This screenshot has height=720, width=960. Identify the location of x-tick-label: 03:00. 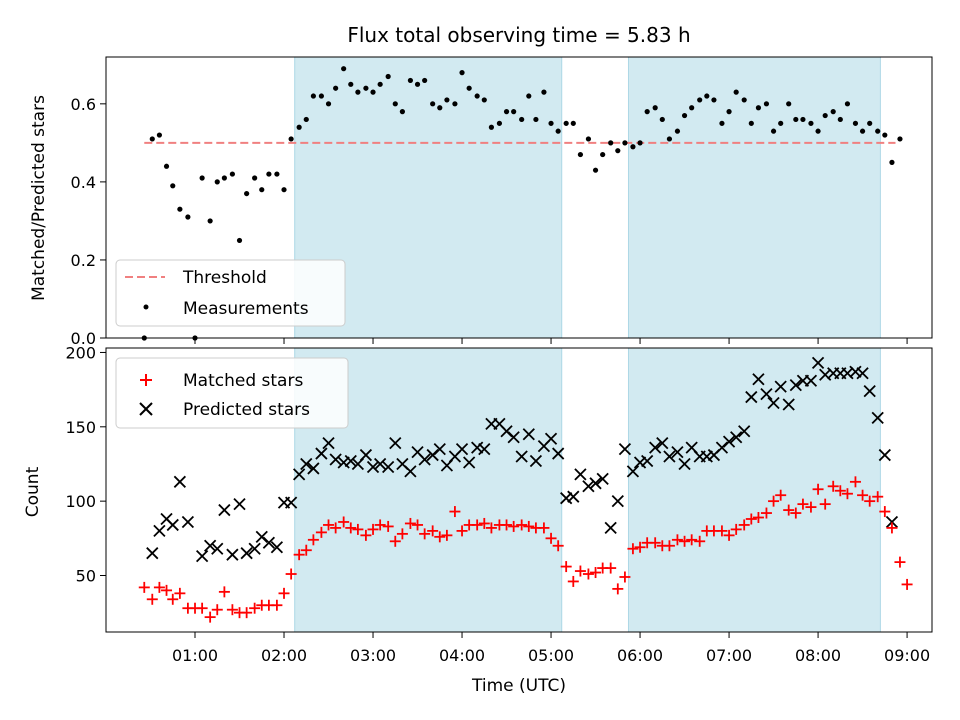
(373, 655).